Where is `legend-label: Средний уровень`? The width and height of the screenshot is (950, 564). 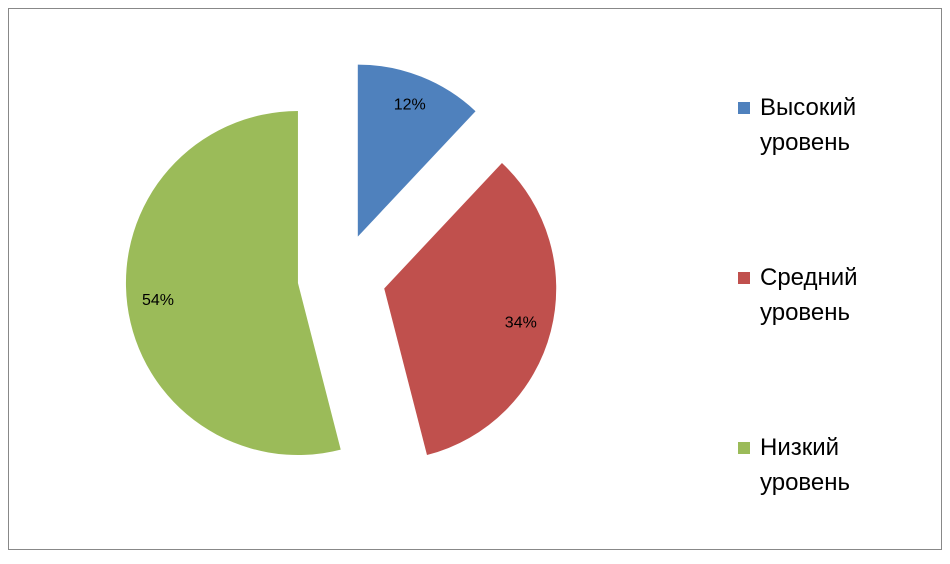 legend-label: Средний уровень is located at coordinates (809, 295).